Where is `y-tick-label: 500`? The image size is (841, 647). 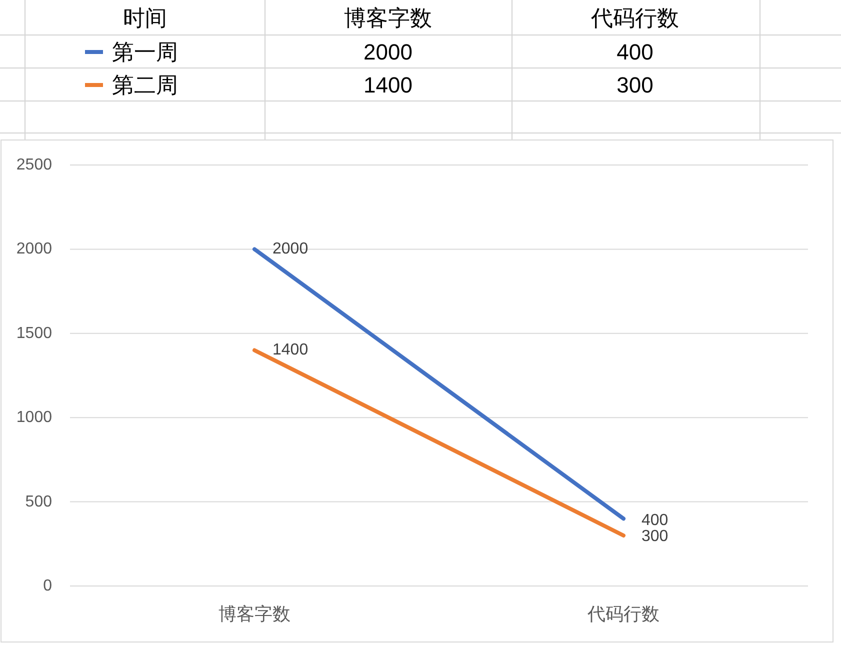
y-tick-label: 500 is located at coordinates (38, 501).